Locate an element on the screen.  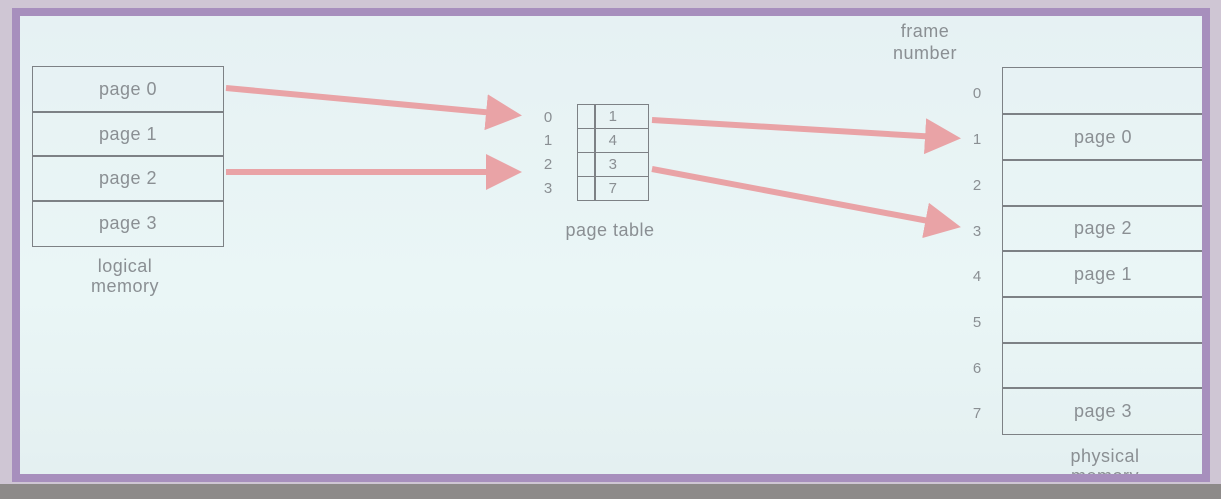
frame-7: page 3 is located at coordinates (1102, 411).